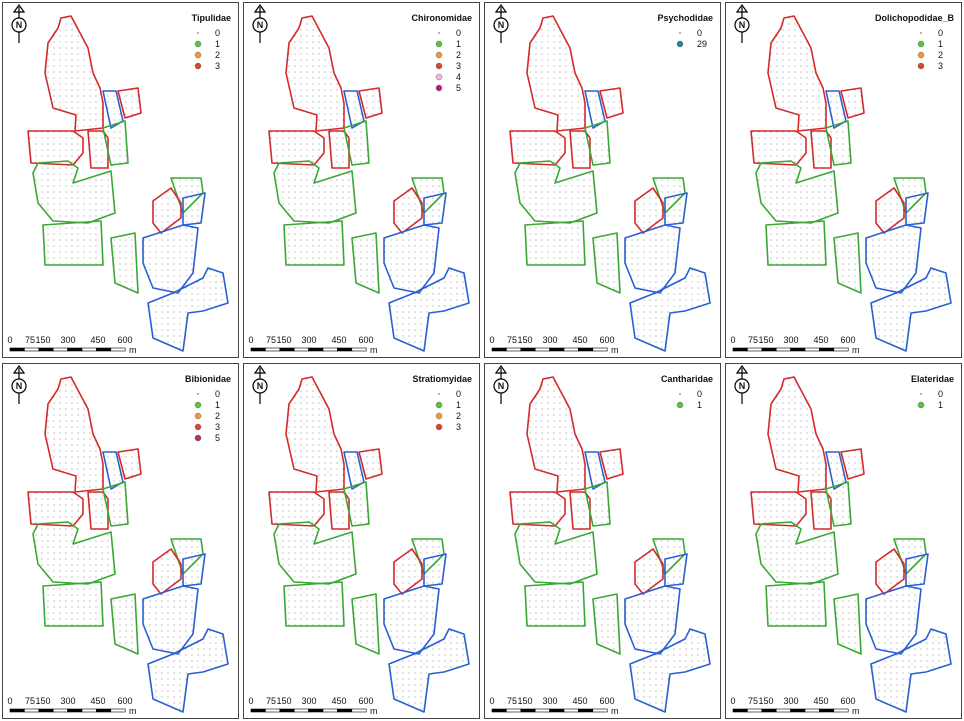 The image size is (964, 721). What do you see at coordinates (932, 379) in the screenshot?
I see `legend-title: Elateridae` at bounding box center [932, 379].